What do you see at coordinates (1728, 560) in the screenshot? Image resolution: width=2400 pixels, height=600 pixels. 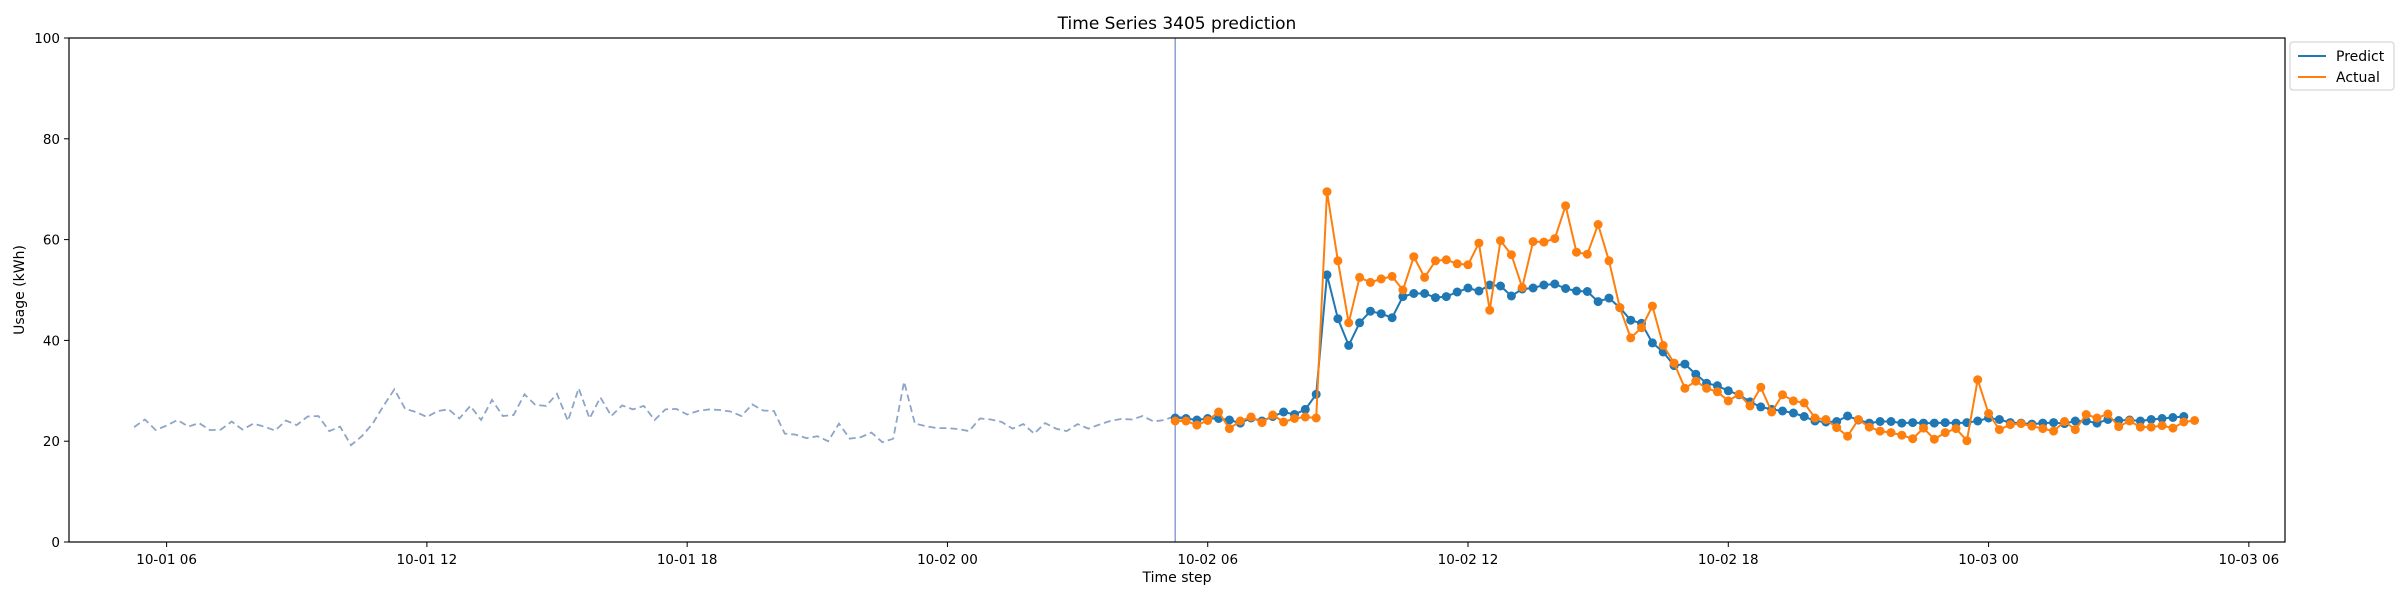 I see `x-tick-label: 10-02 18` at bounding box center [1728, 560].